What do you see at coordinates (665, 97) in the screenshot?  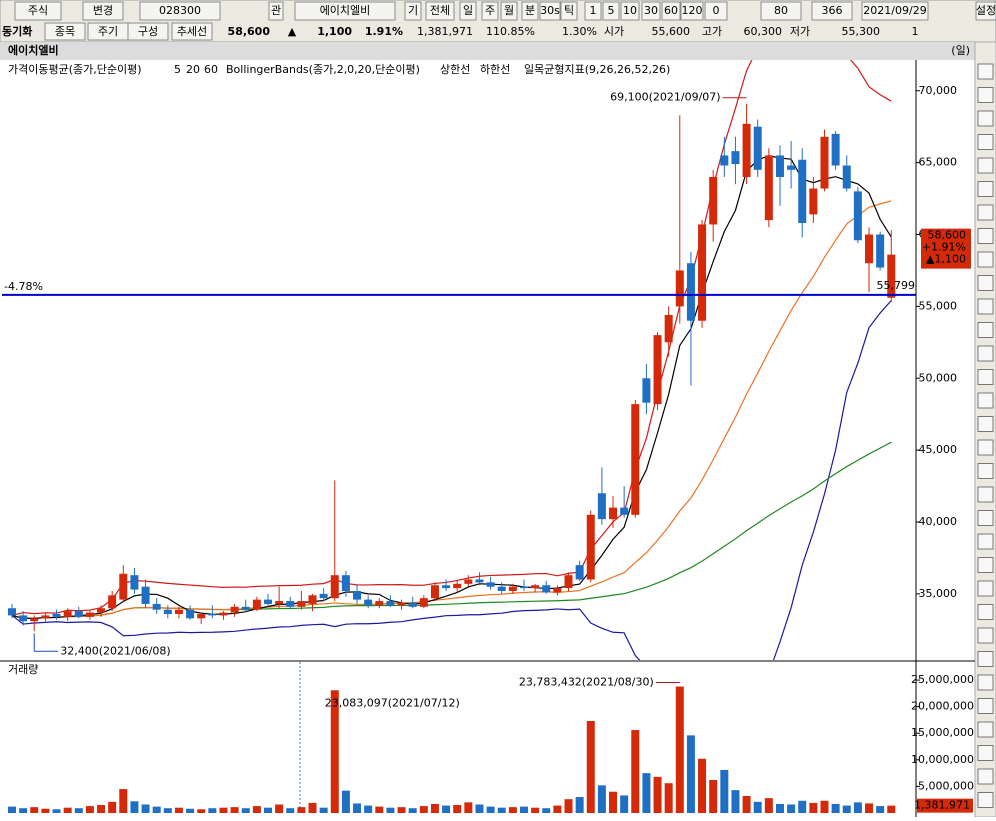 I see `high-annotation: 69,100(2021/09/07)` at bounding box center [665, 97].